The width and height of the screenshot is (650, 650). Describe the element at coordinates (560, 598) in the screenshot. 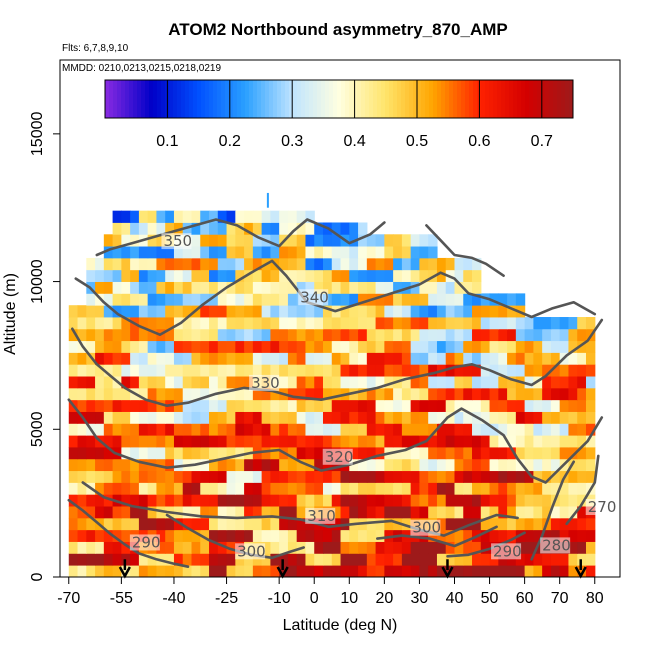

I see `x-tick-label: 70` at that location.